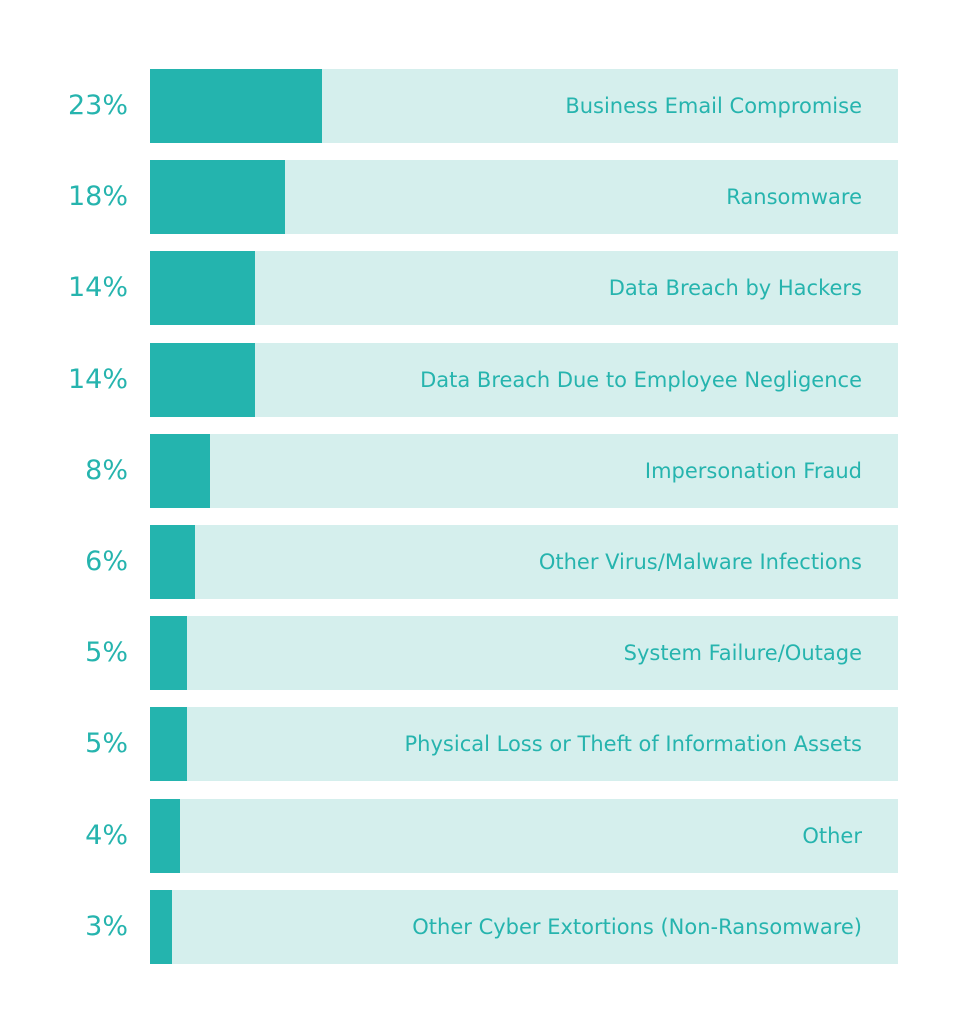 The image size is (973, 1024). I want to click on bar-row: 14% Data Breach by Hackers, so click(486, 288).